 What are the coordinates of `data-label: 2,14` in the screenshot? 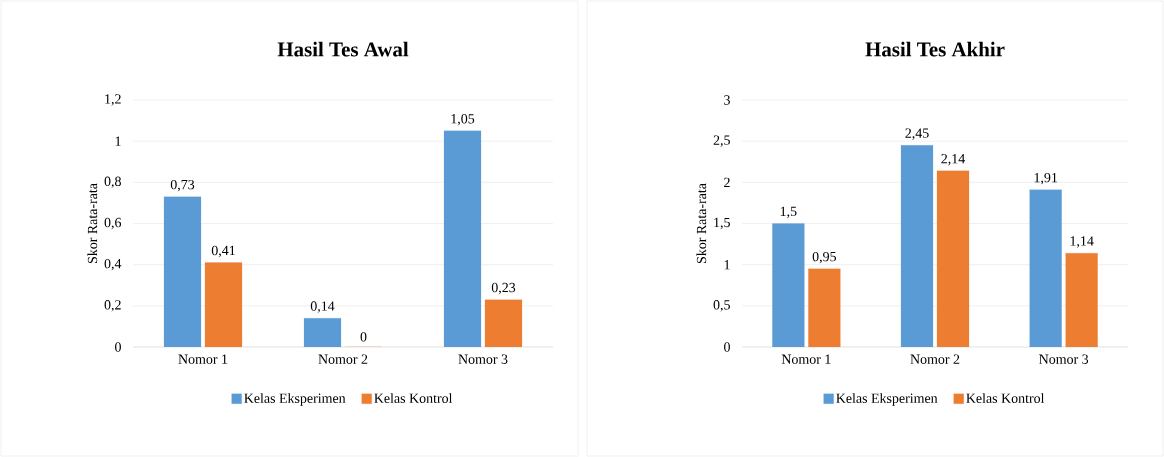 It's located at (953, 160).